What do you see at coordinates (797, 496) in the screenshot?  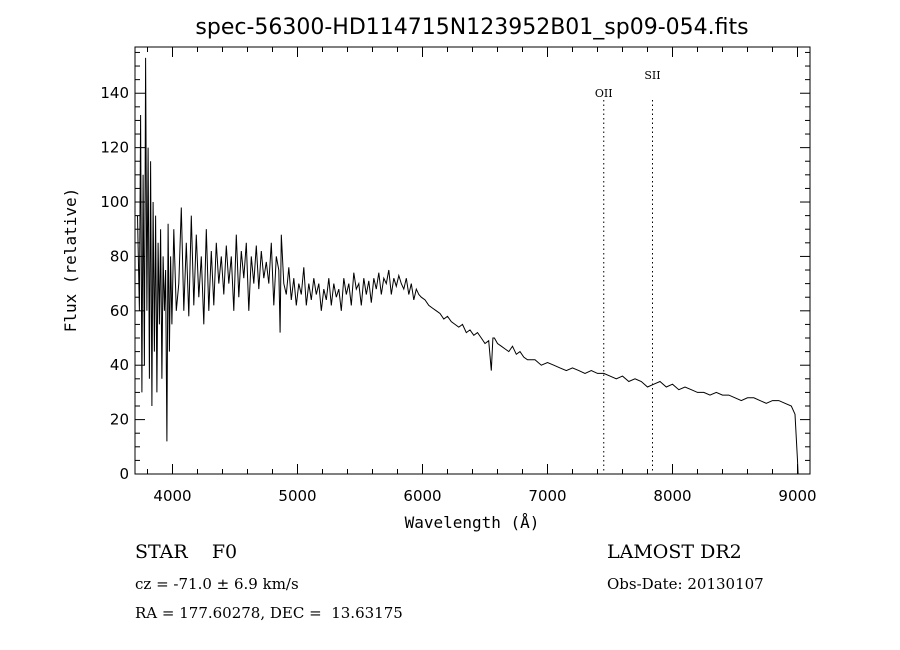 I see `x-tick-label: 9000` at bounding box center [797, 496].